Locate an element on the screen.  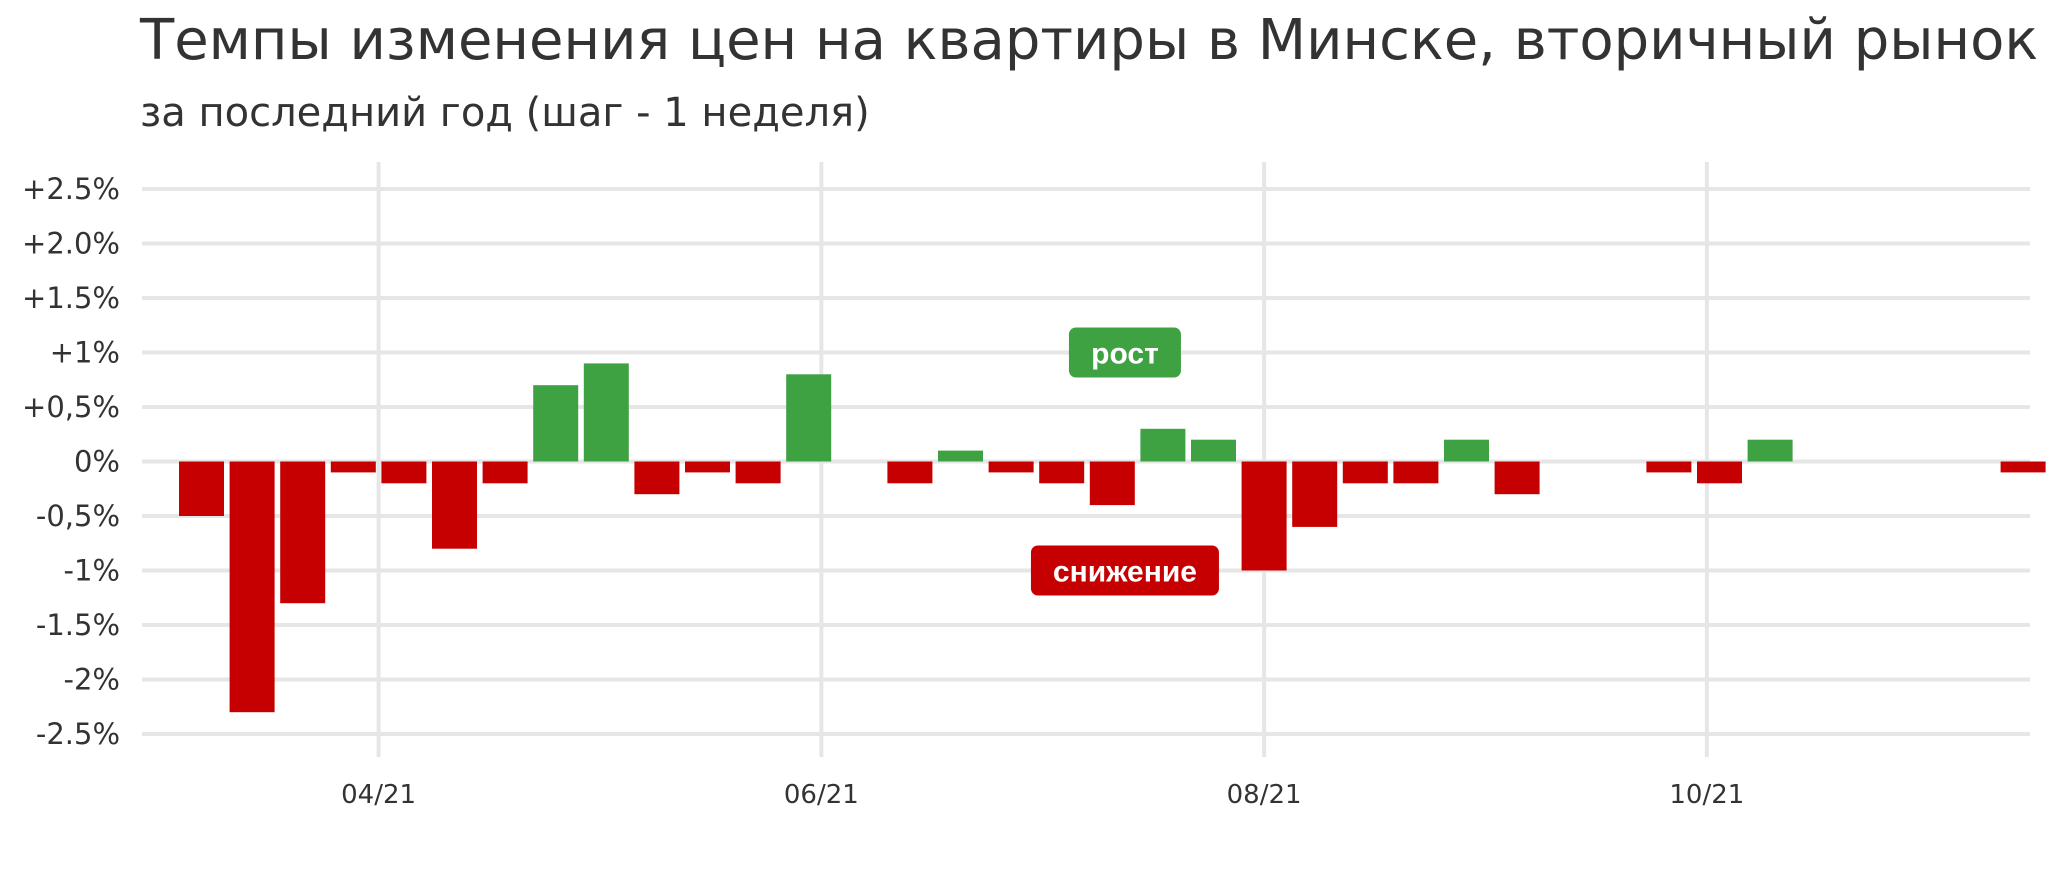
y-tick-label: 0% is located at coordinates (97, 462).